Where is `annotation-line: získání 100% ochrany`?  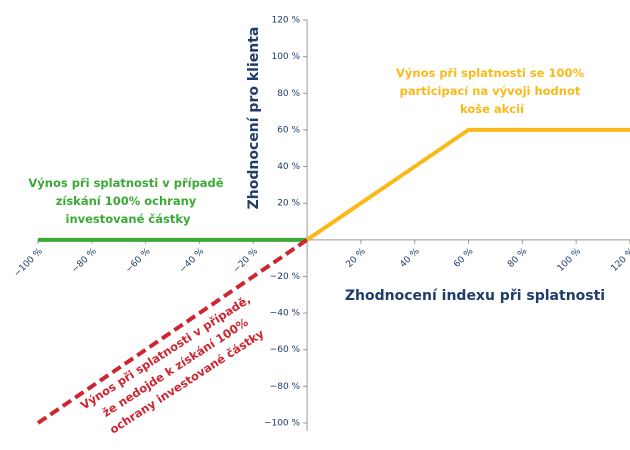 annotation-line: získání 100% ochrany is located at coordinates (126, 201).